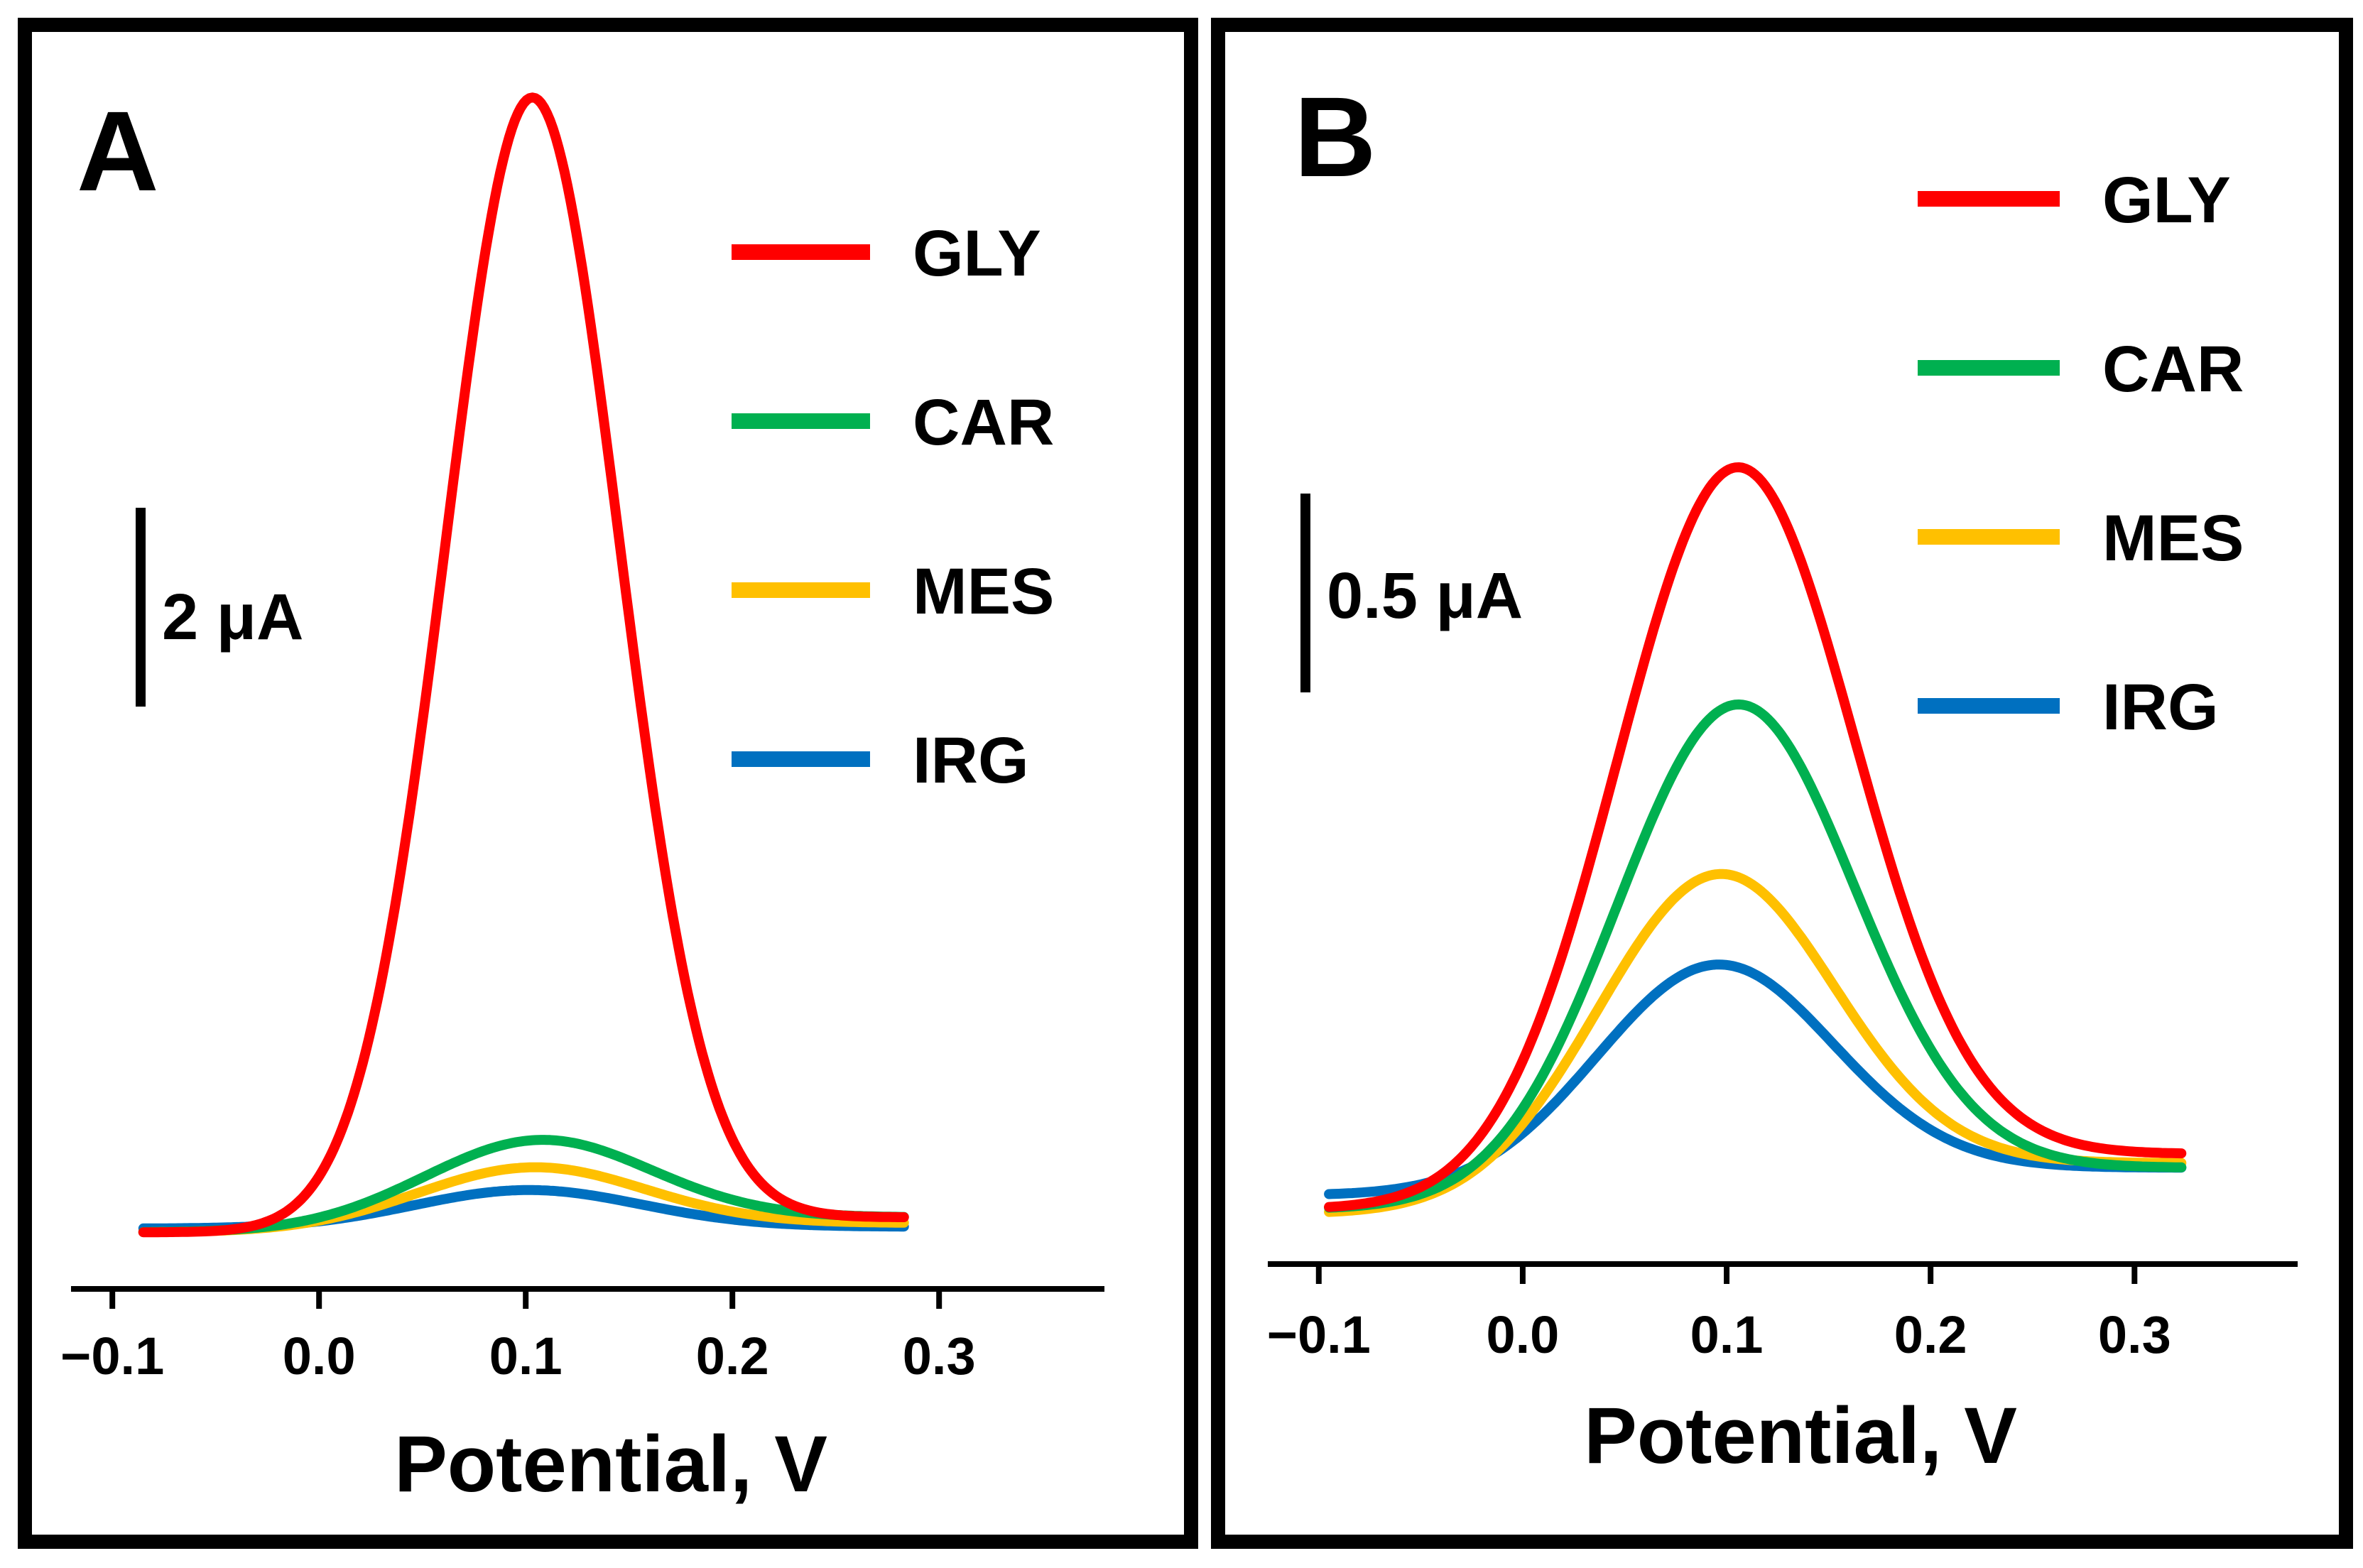  I want to click on panel-b-x-ticks: −0.1 0.0 0.1 0.2 0.3, so click(1719, 1314).